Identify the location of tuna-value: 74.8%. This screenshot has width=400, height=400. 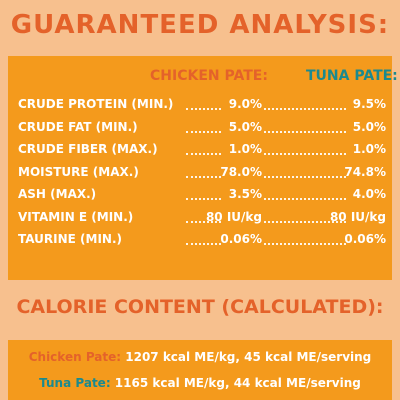
(365, 171).